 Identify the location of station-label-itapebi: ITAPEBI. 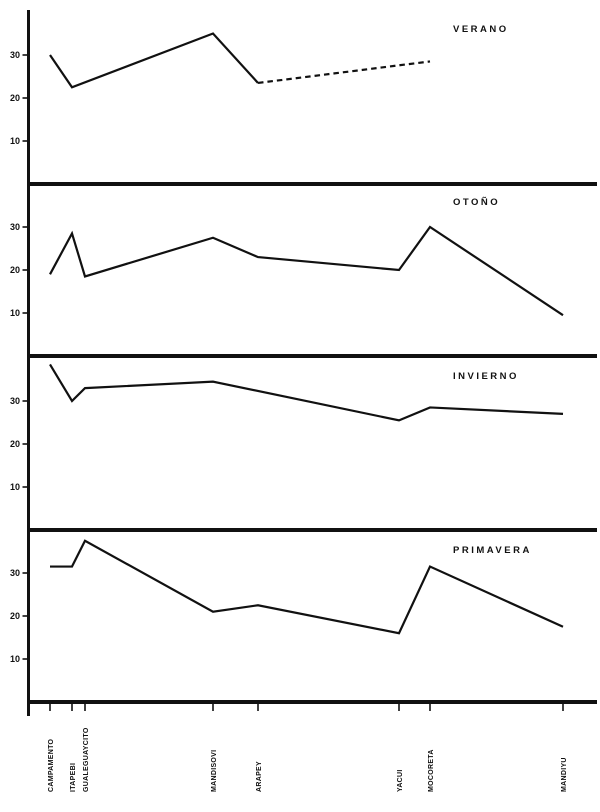
(73, 777).